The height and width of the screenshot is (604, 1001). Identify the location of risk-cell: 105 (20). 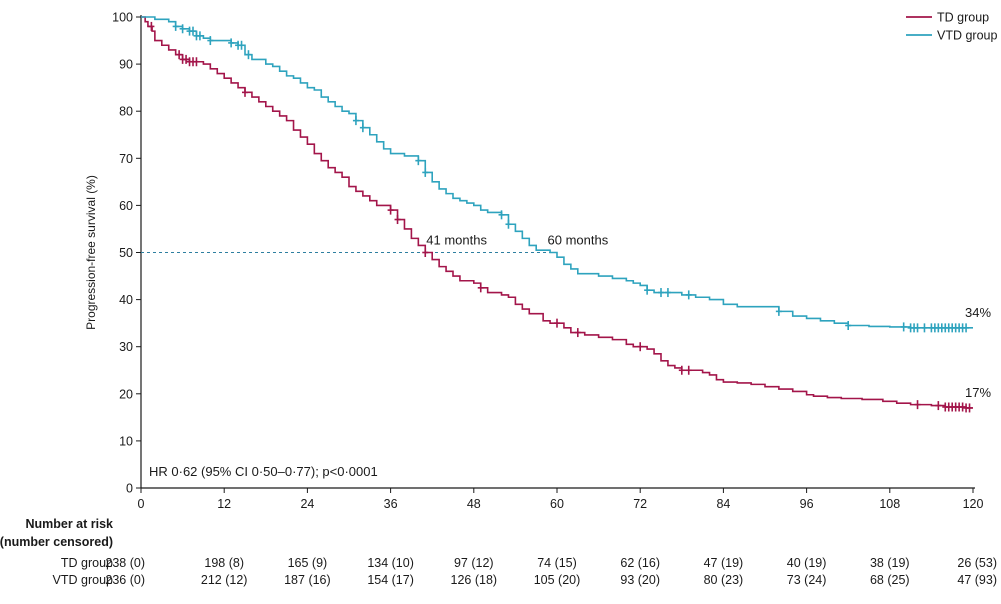
(557, 580).